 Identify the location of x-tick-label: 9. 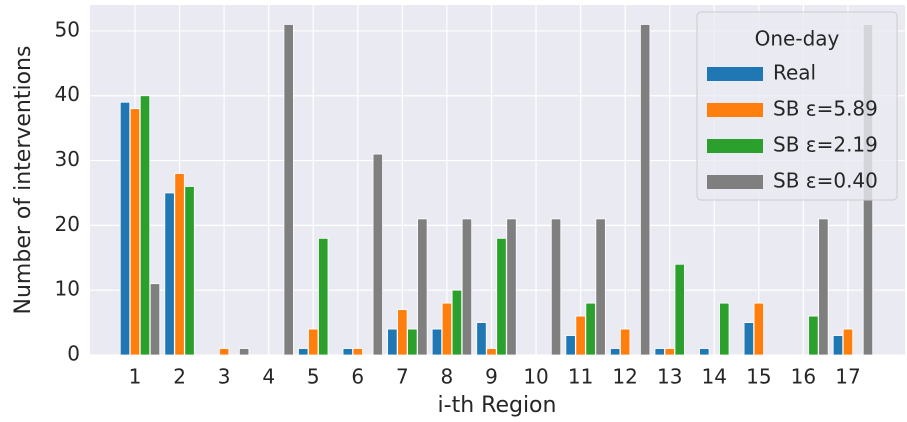
(491, 377).